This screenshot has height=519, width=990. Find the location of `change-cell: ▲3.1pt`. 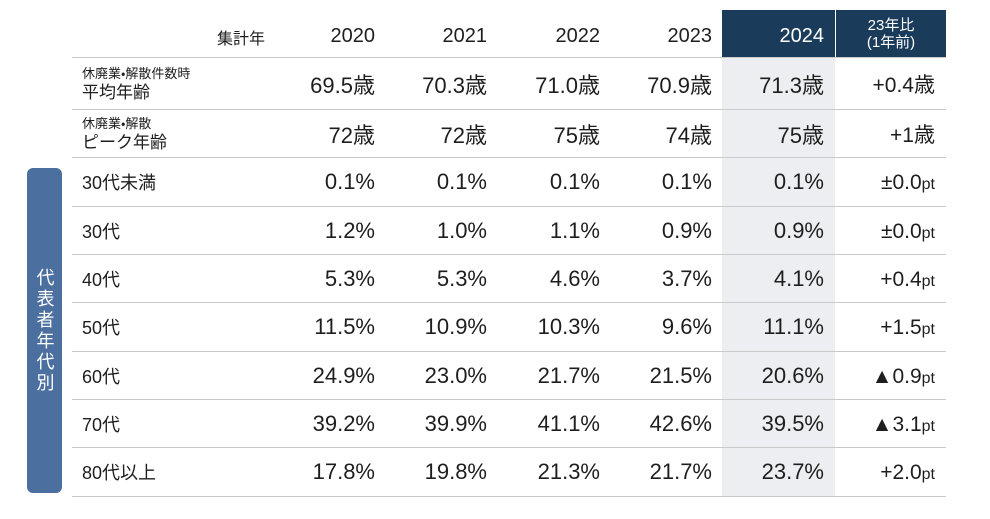

change-cell: ▲3.1pt is located at coordinates (890, 423).